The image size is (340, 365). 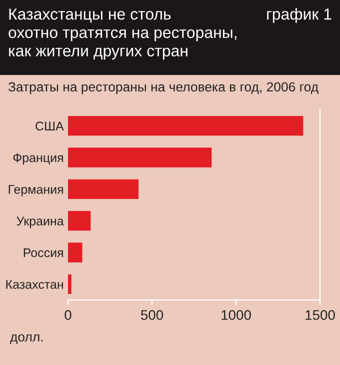 What do you see at coordinates (38, 159) in the screenshot?
I see `y-tick-label: Франция` at bounding box center [38, 159].